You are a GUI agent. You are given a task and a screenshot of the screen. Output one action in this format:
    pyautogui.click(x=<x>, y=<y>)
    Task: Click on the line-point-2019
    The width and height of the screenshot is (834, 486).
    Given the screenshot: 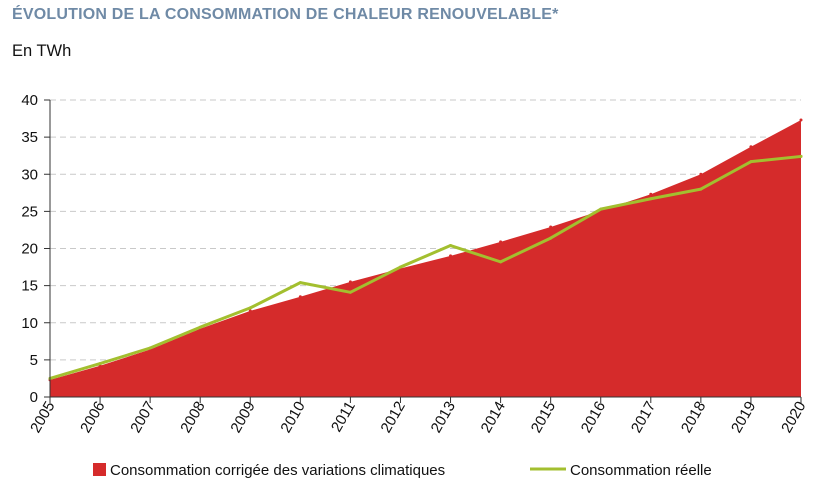 What is the action you would take?
    pyautogui.click(x=751, y=162)
    